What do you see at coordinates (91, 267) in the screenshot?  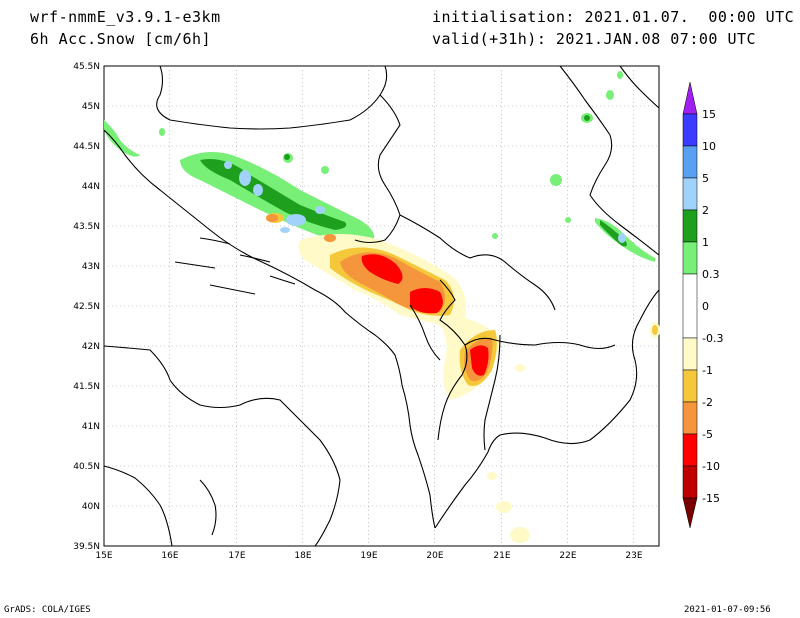 I see `lat-tick-label: 43N` at bounding box center [91, 267].